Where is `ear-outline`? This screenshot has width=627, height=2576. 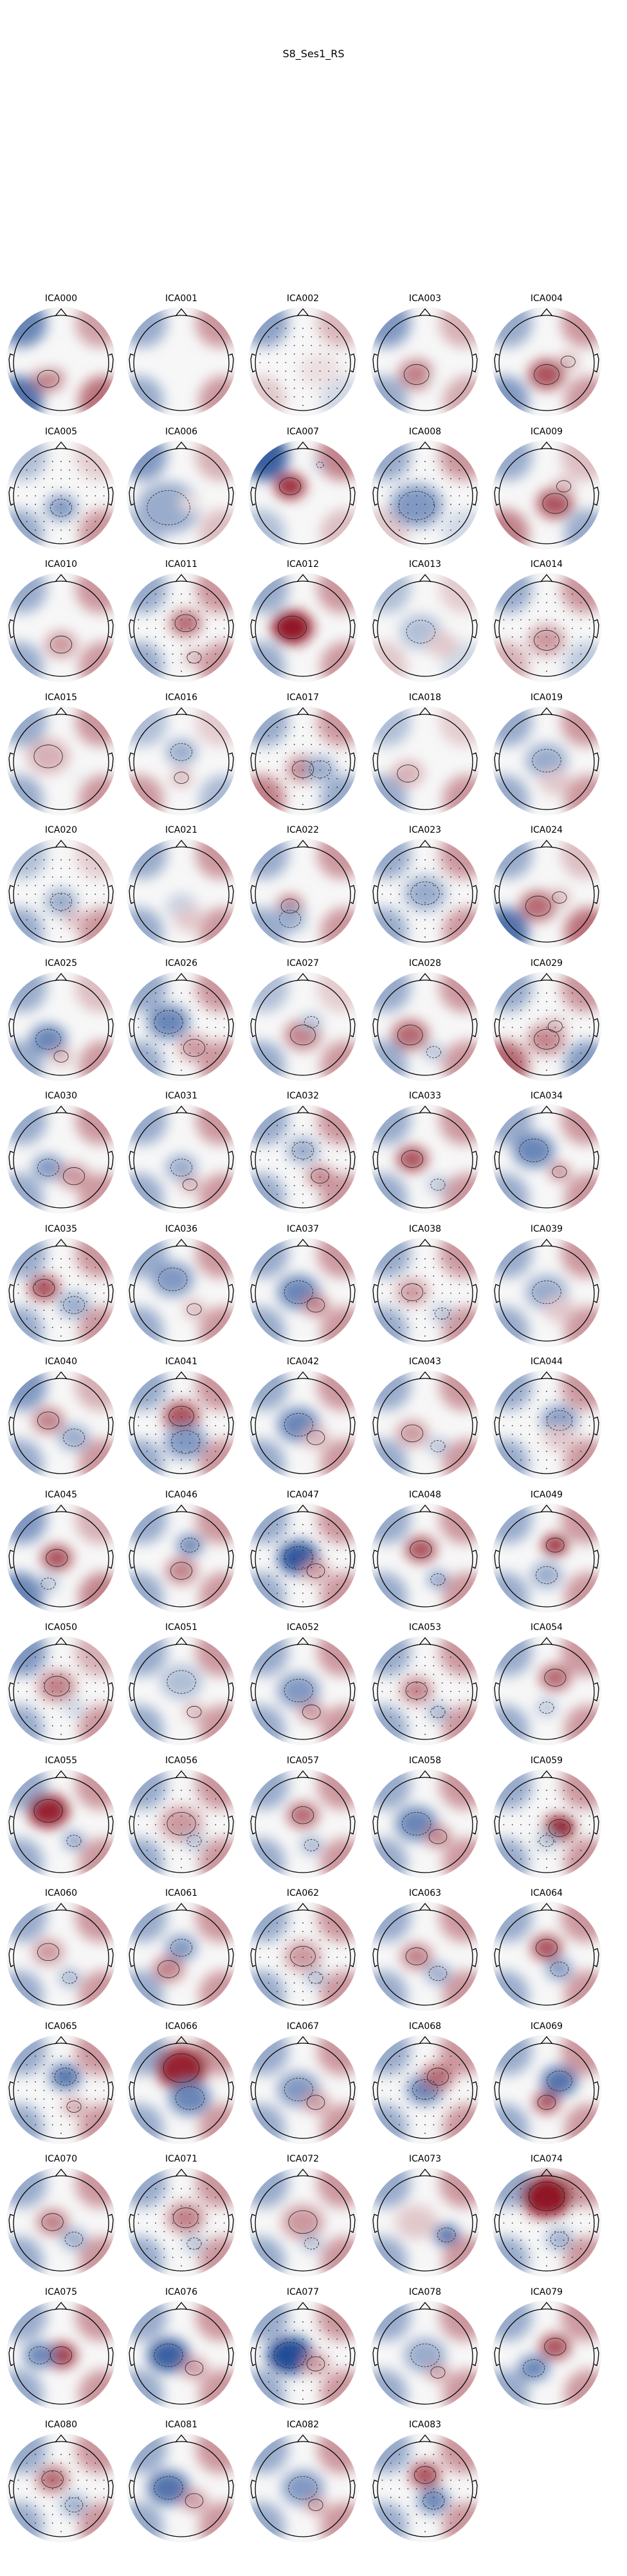
ear-outline is located at coordinates (11, 628).